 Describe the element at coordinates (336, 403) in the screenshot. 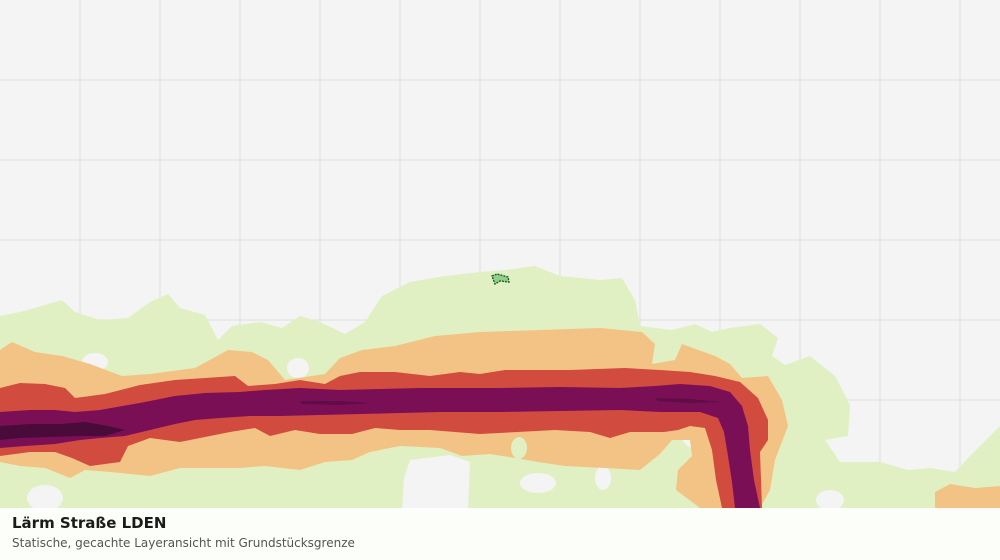

I see `noise-band-5-streak` at that location.